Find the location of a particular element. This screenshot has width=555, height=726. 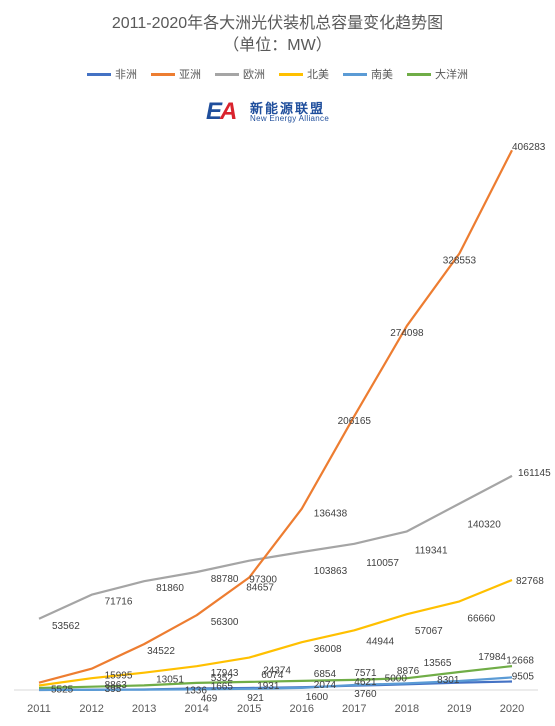

data-label-44: 1931 is located at coordinates (268, 686).